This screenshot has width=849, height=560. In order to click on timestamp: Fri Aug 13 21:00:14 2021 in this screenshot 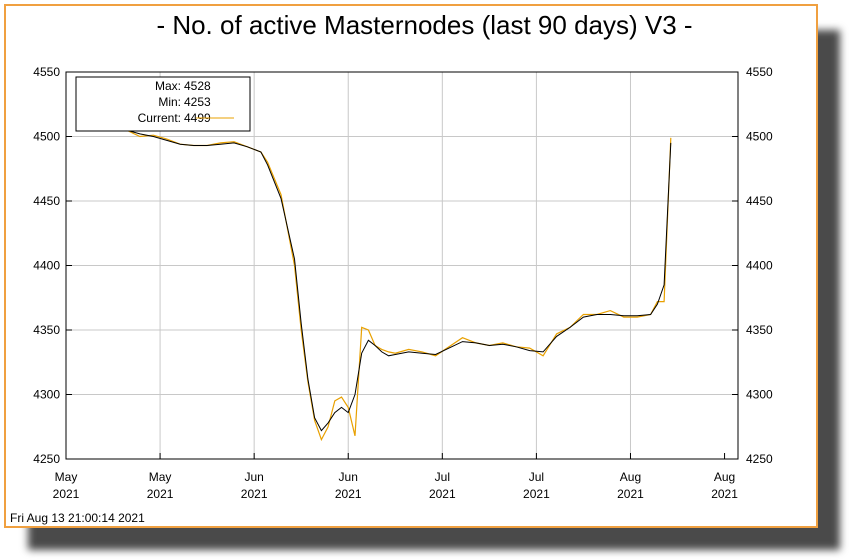, I will do `click(77, 518)`.